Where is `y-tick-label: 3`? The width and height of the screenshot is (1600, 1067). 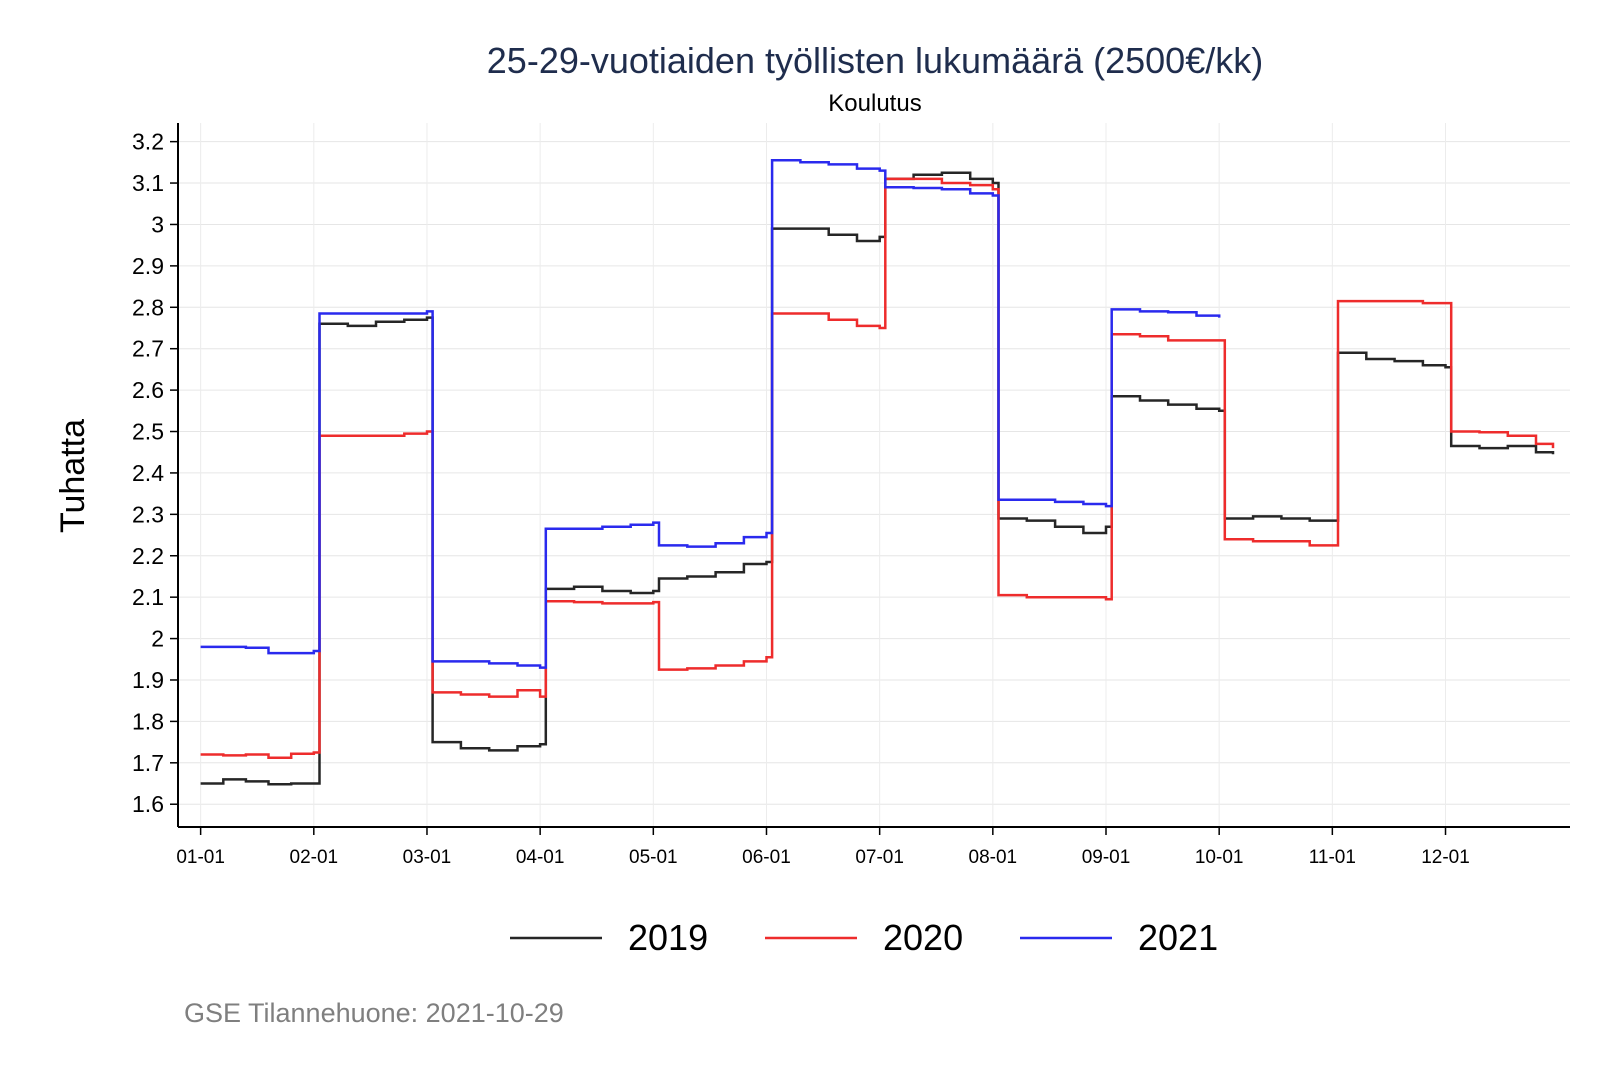 y-tick-label: 3 is located at coordinates (157, 224).